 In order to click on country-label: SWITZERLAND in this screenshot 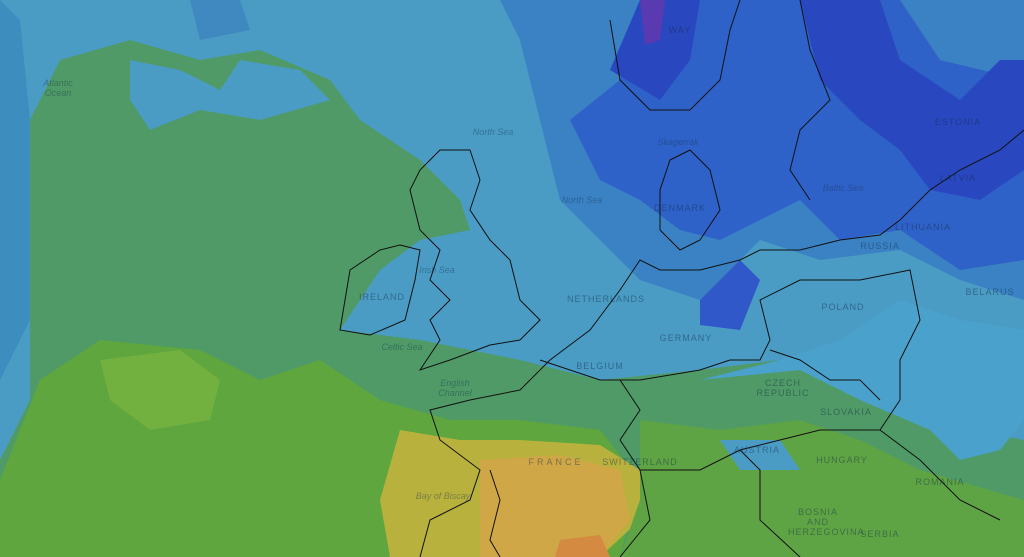, I will do `click(640, 462)`.